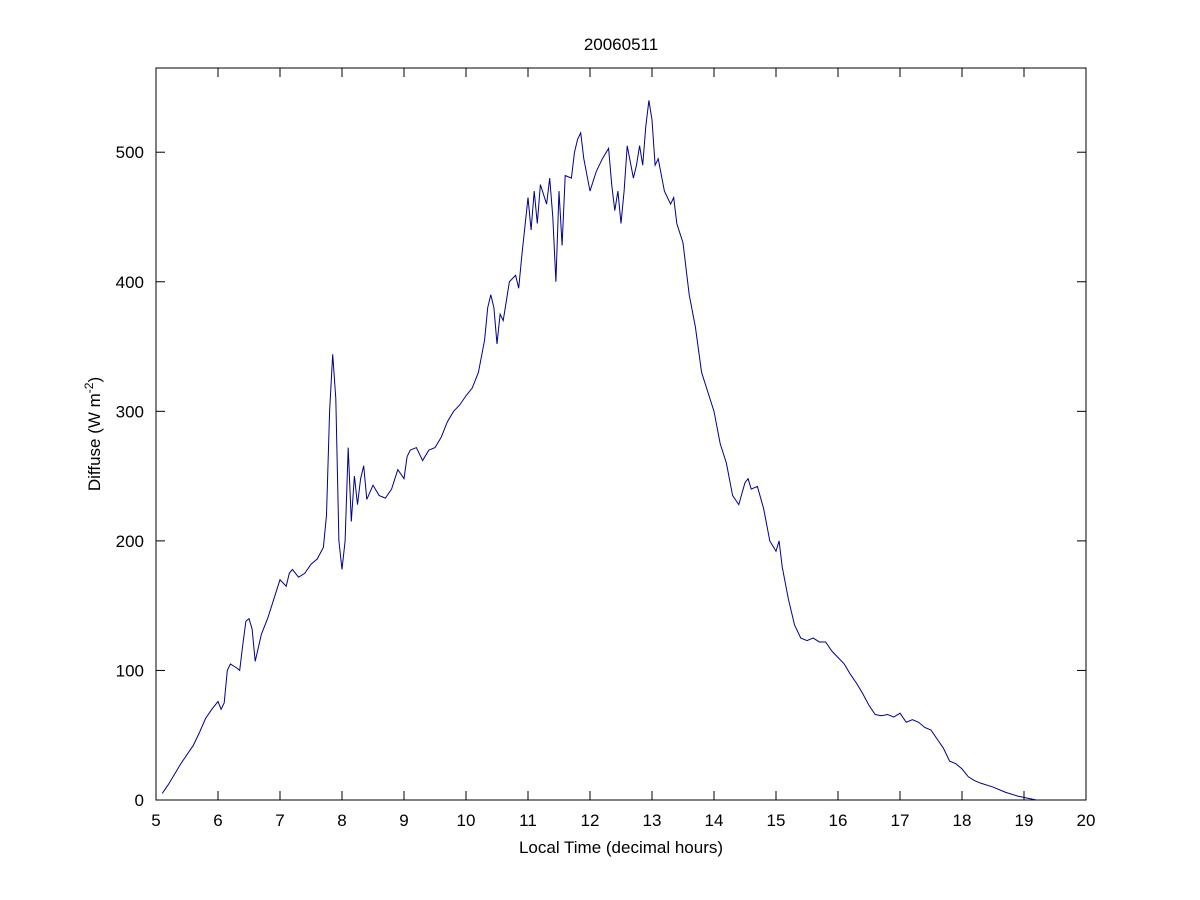 This screenshot has width=1200, height=900. Describe the element at coordinates (139, 800) in the screenshot. I see `y-tick-label: 0` at that location.